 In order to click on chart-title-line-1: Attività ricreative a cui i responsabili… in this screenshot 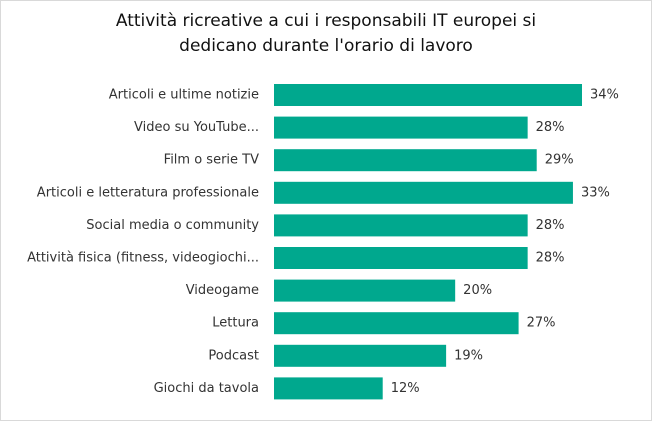, I will do `click(326, 21)`.